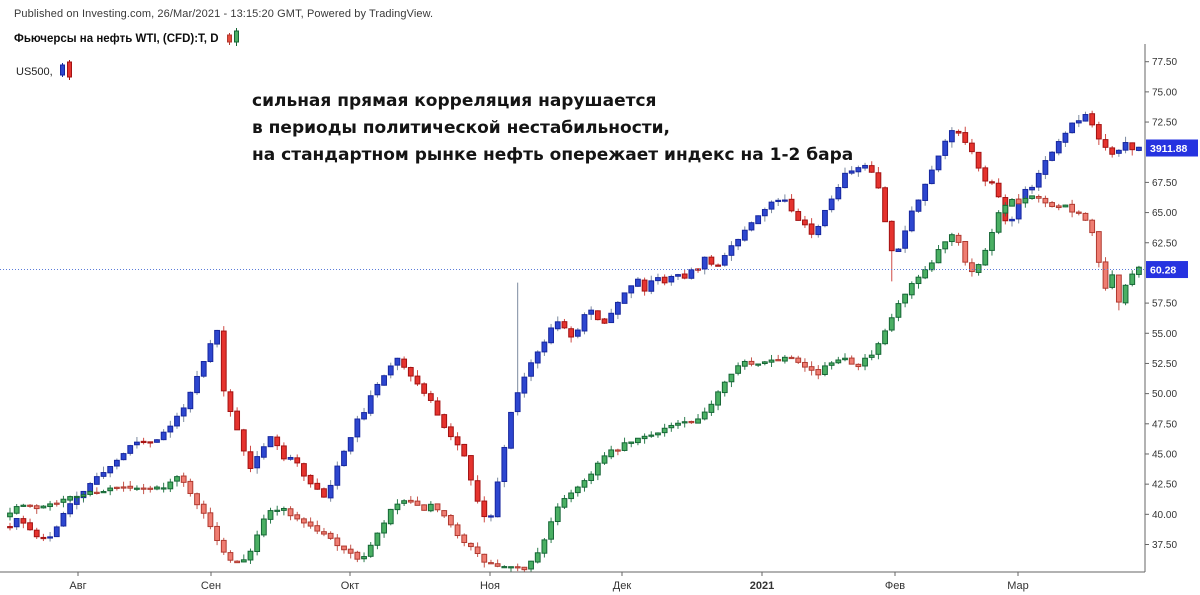  What do you see at coordinates (1018, 586) in the screenshot?
I see `x-axis-month-label: Мар` at bounding box center [1018, 586].